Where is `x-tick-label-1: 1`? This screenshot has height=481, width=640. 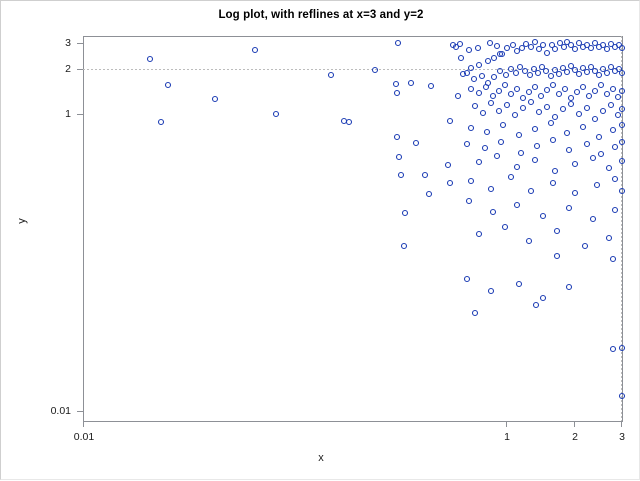
x-tick-label-1: 1 is located at coordinates (507, 437).